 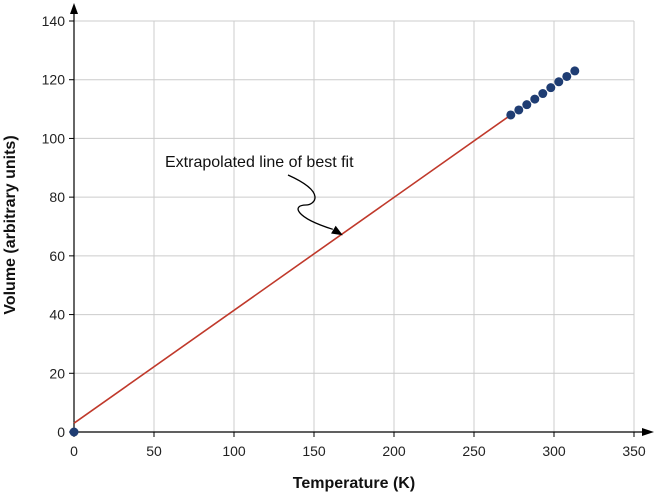 I want to click on x-tick-label: 0, so click(x=74, y=451).